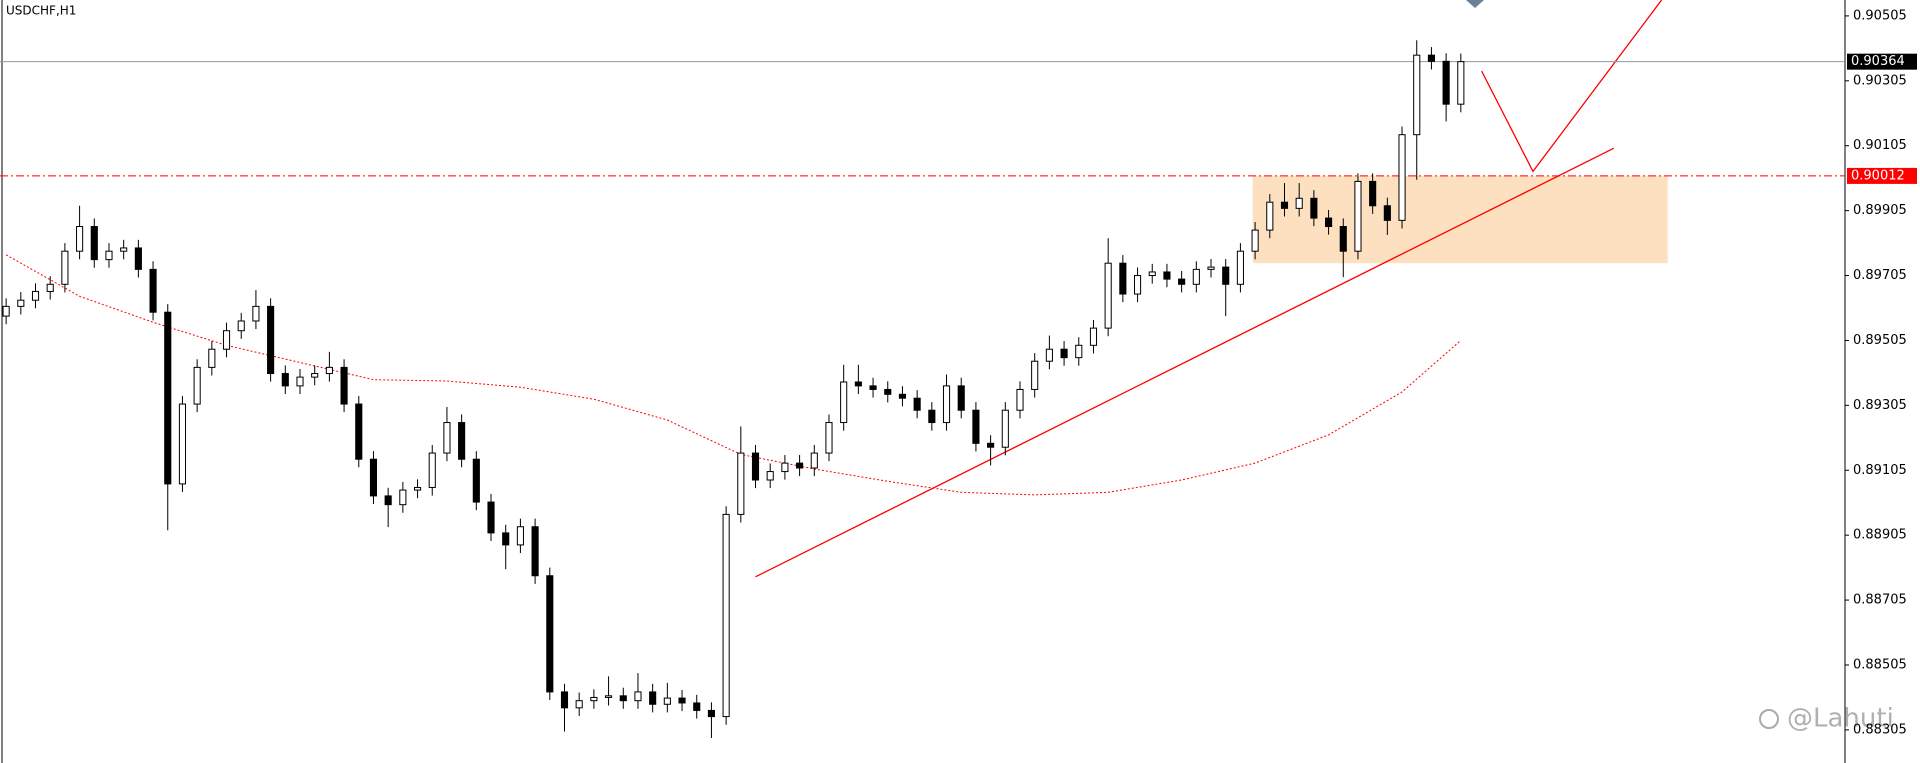 This screenshot has width=1920, height=763. Describe the element at coordinates (1572, 86) in the screenshot. I see `projection-arrow` at that location.